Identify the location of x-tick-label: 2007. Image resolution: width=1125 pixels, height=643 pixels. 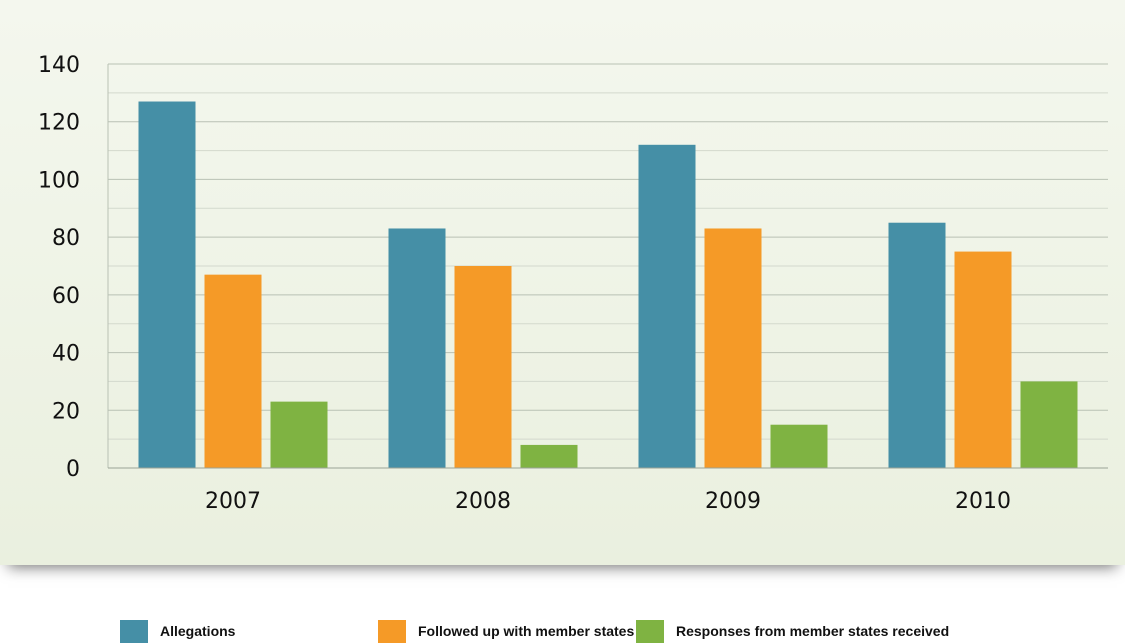
(233, 501).